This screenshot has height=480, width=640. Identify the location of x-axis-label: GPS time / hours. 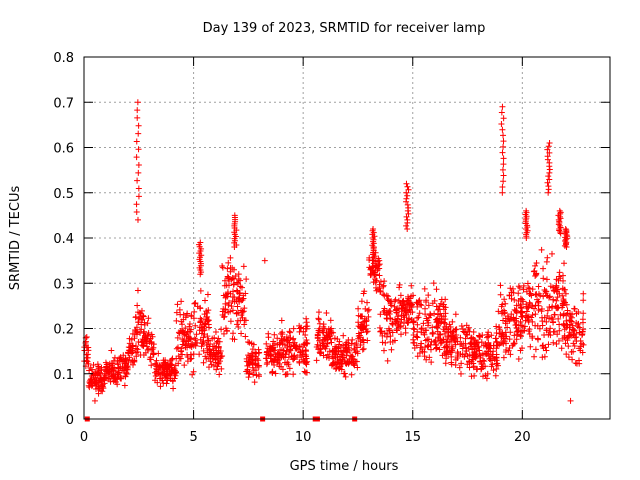
(344, 466).